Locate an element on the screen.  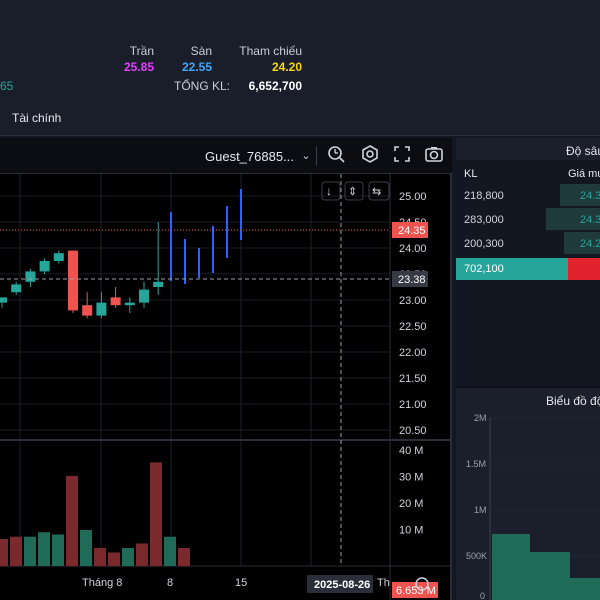
orderbook-row: 200,300 24.2 is located at coordinates (528, 244).